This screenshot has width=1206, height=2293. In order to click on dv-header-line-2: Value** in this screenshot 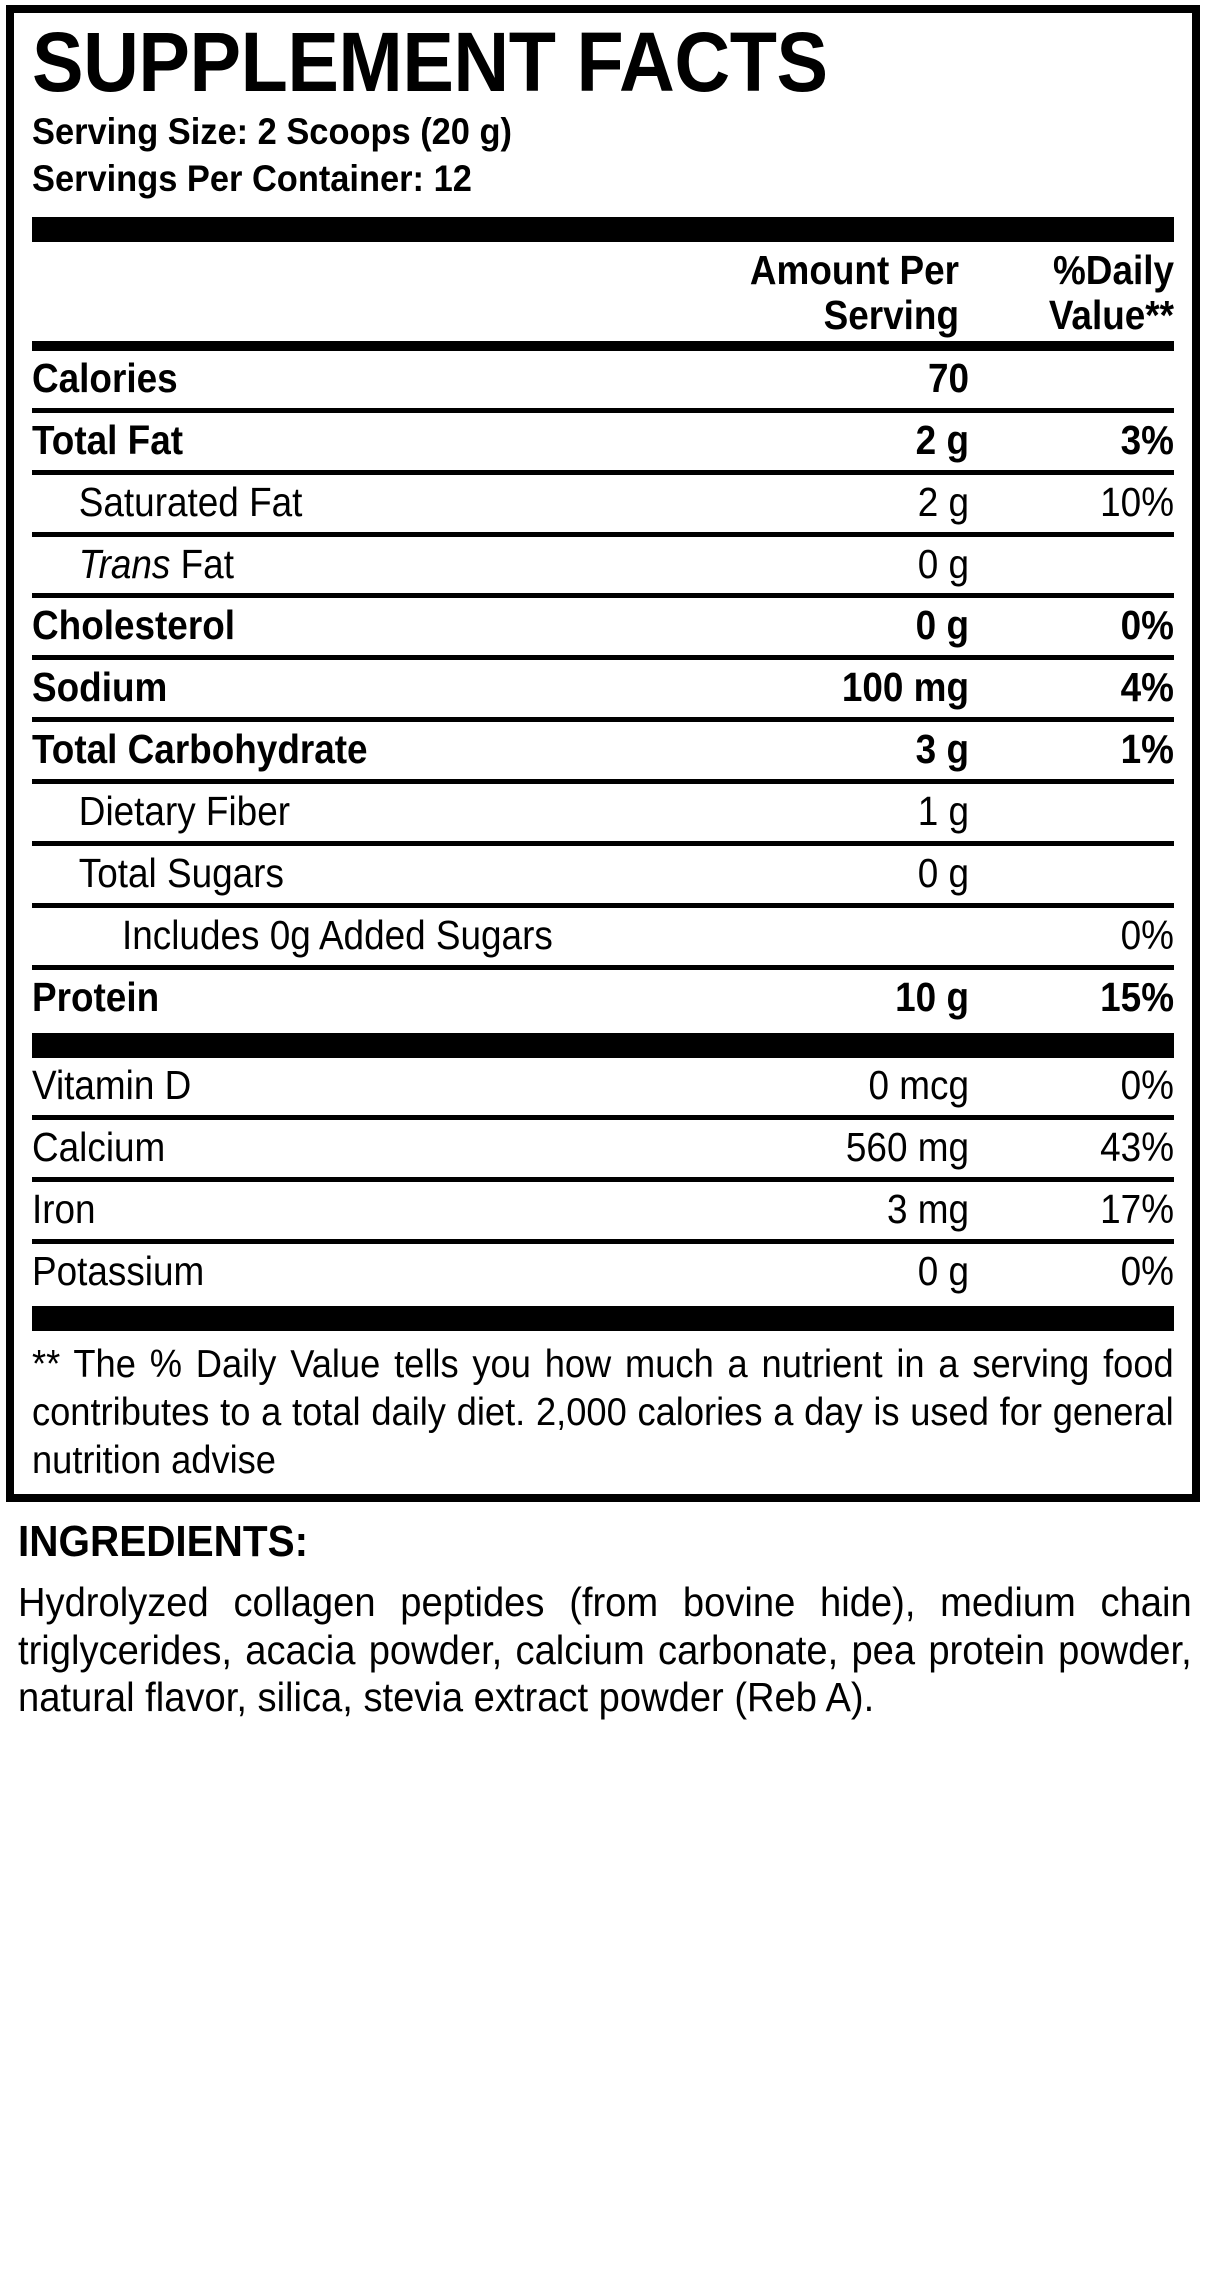, I will do `click(1111, 314)`.